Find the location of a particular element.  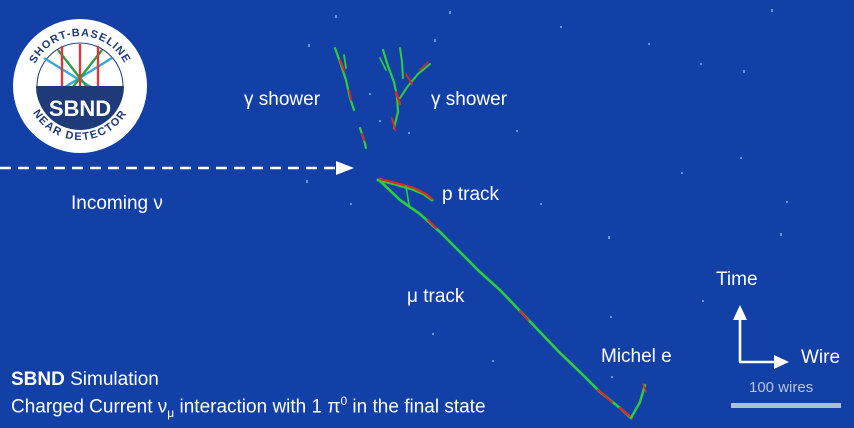

michel-e-label: Michel e is located at coordinates (636, 356).